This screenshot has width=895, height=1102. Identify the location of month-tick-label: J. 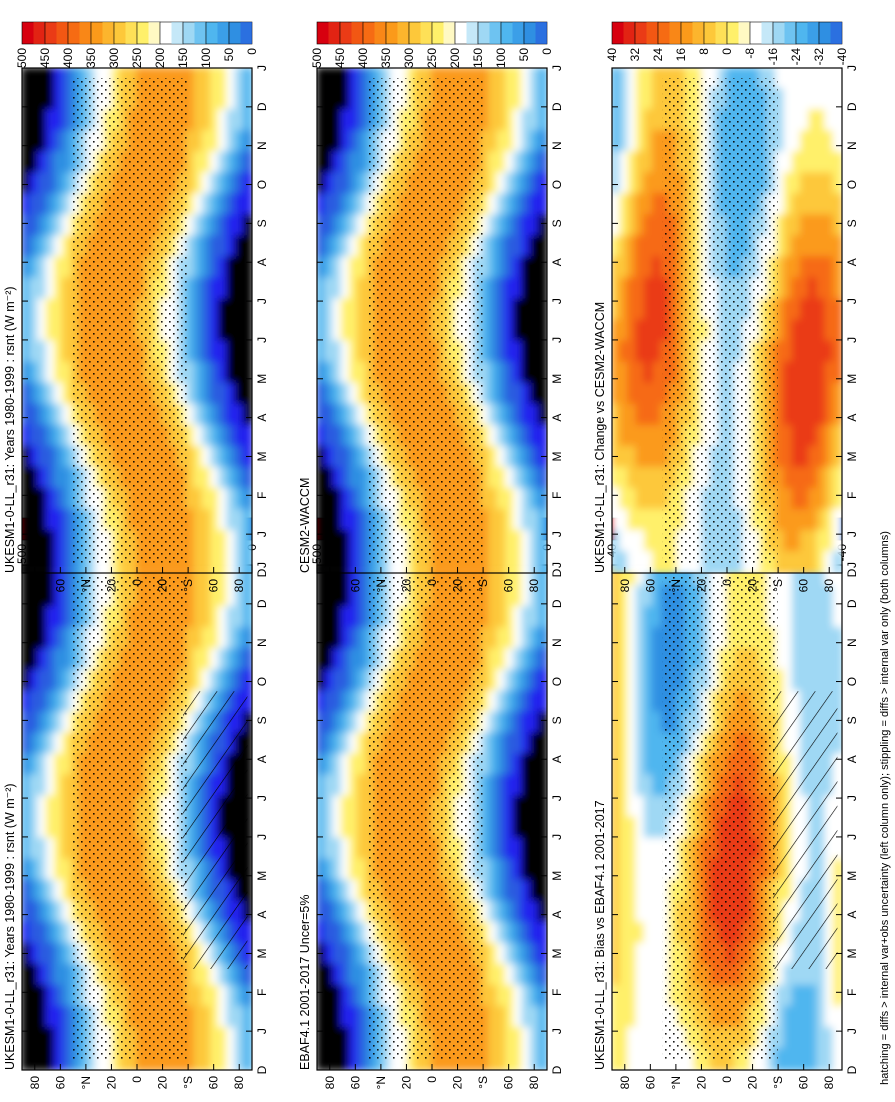
(852, 301).